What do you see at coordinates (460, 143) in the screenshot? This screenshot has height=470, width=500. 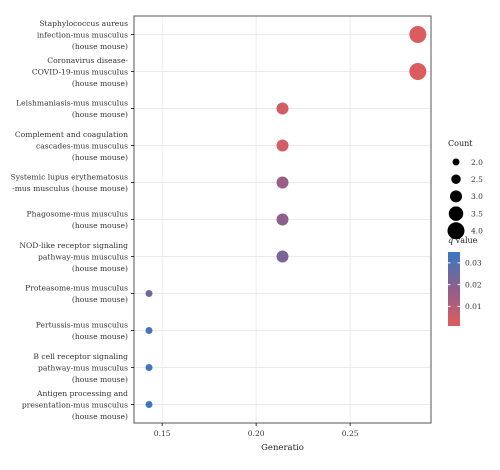 I see `size-legend-title: Count` at bounding box center [460, 143].